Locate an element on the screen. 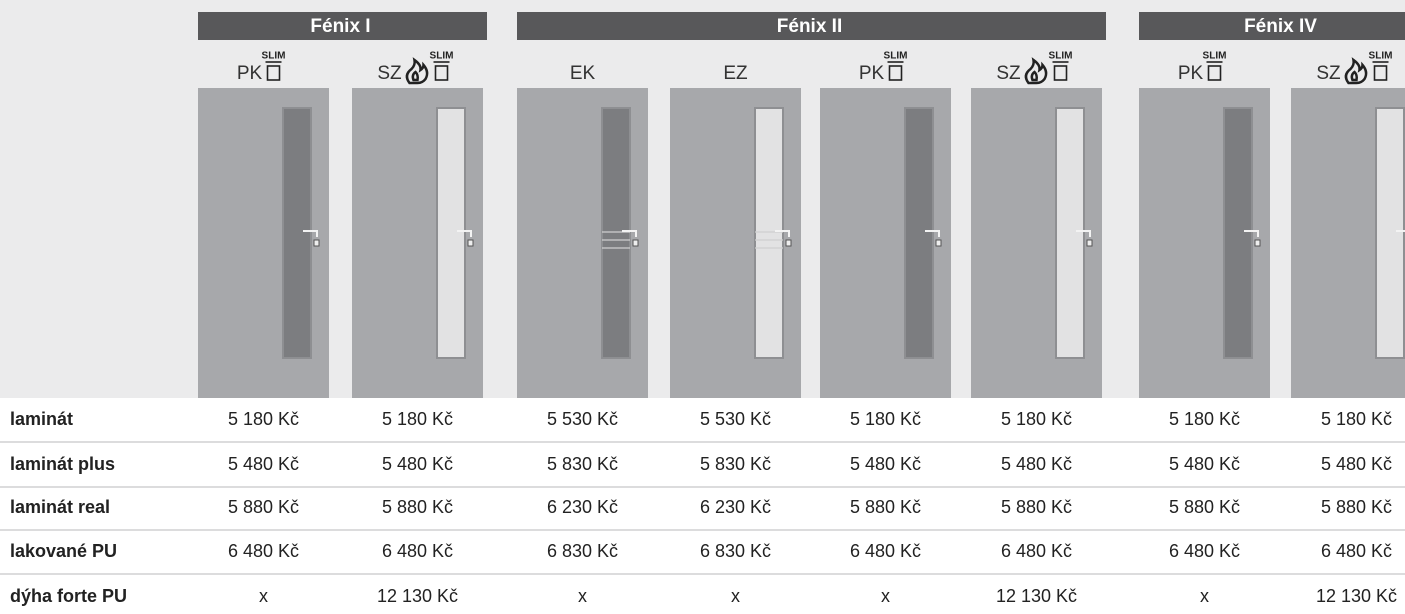 The image size is (1405, 614). group-title: Fénix IV is located at coordinates (1280, 26).